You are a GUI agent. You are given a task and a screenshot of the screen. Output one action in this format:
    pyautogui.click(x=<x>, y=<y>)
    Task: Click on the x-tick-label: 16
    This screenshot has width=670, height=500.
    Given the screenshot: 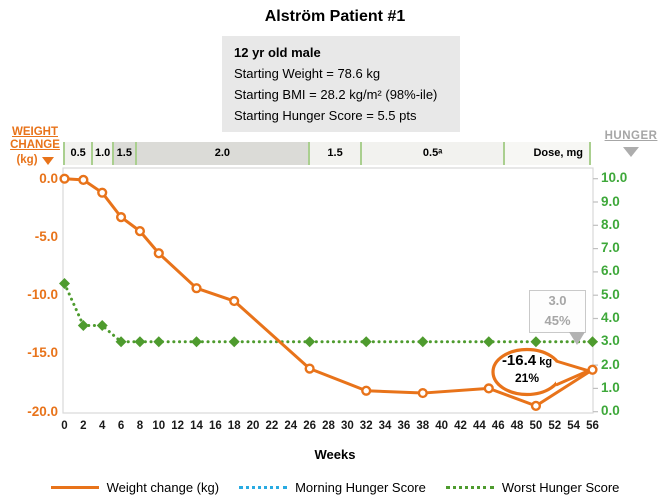 What is the action you would take?
    pyautogui.click(x=215, y=426)
    